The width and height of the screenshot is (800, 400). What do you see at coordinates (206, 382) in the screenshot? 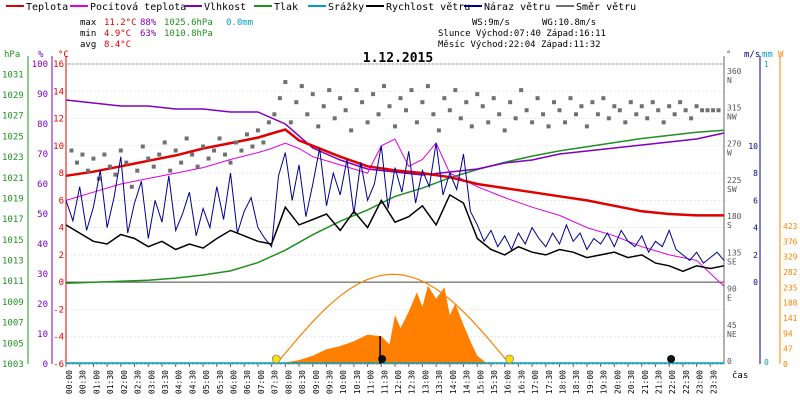
I see `x-tick-label: 05:00` at bounding box center [206, 382].